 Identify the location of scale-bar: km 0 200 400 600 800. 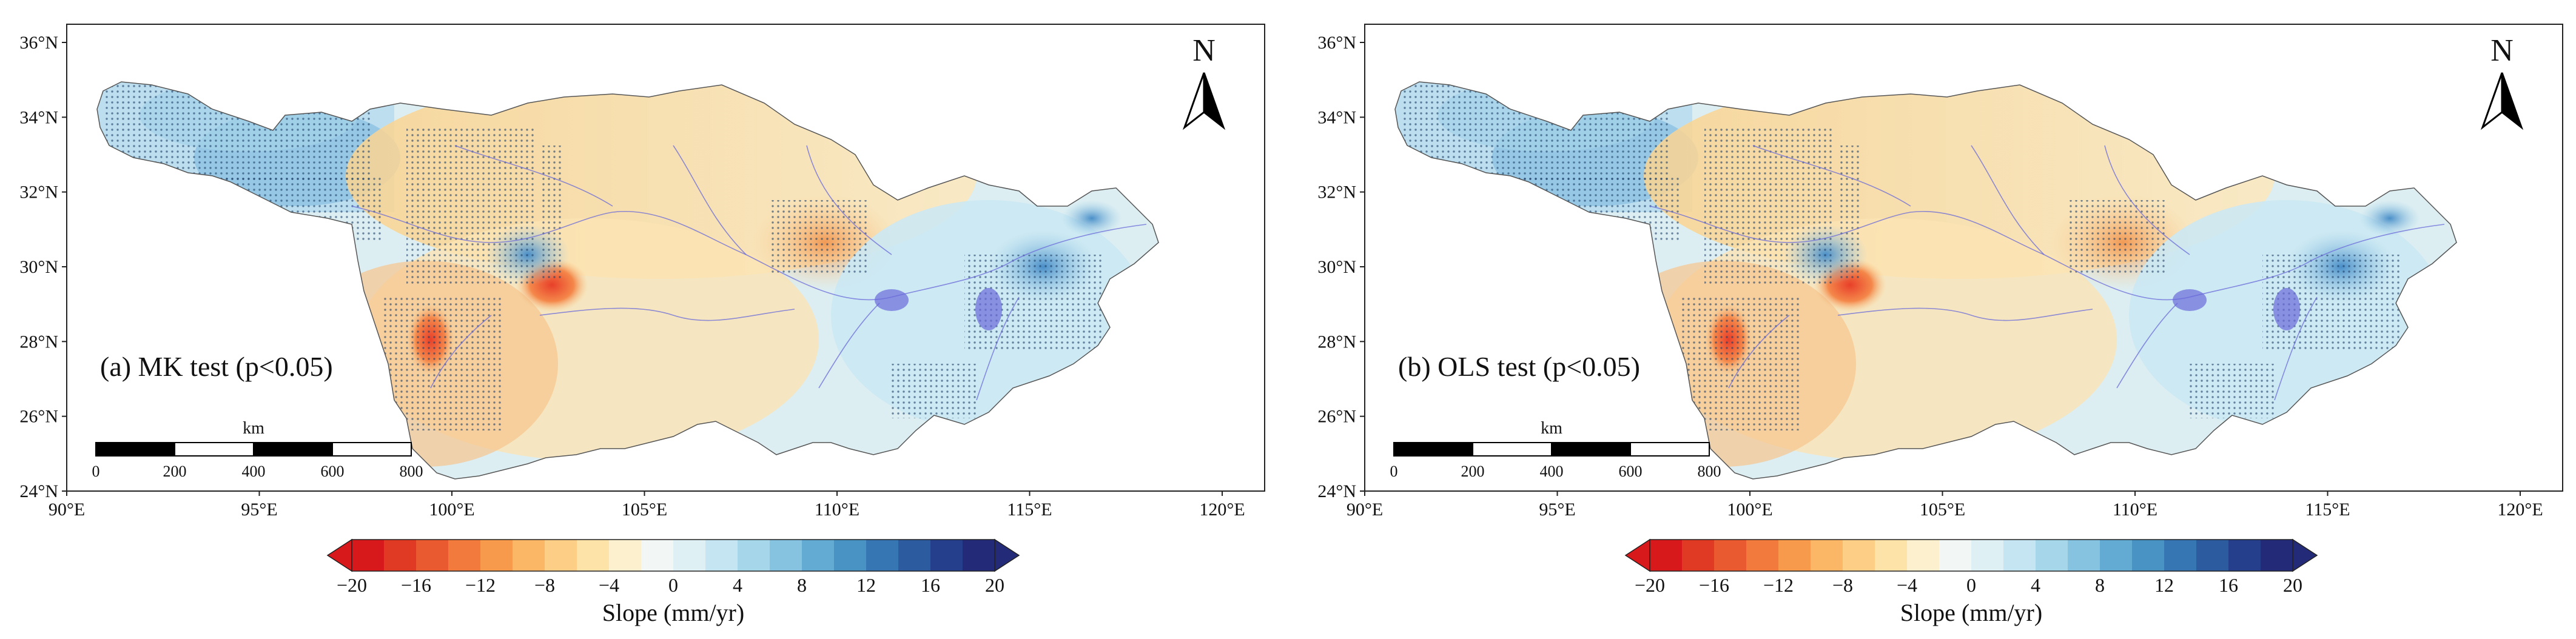
(257, 449).